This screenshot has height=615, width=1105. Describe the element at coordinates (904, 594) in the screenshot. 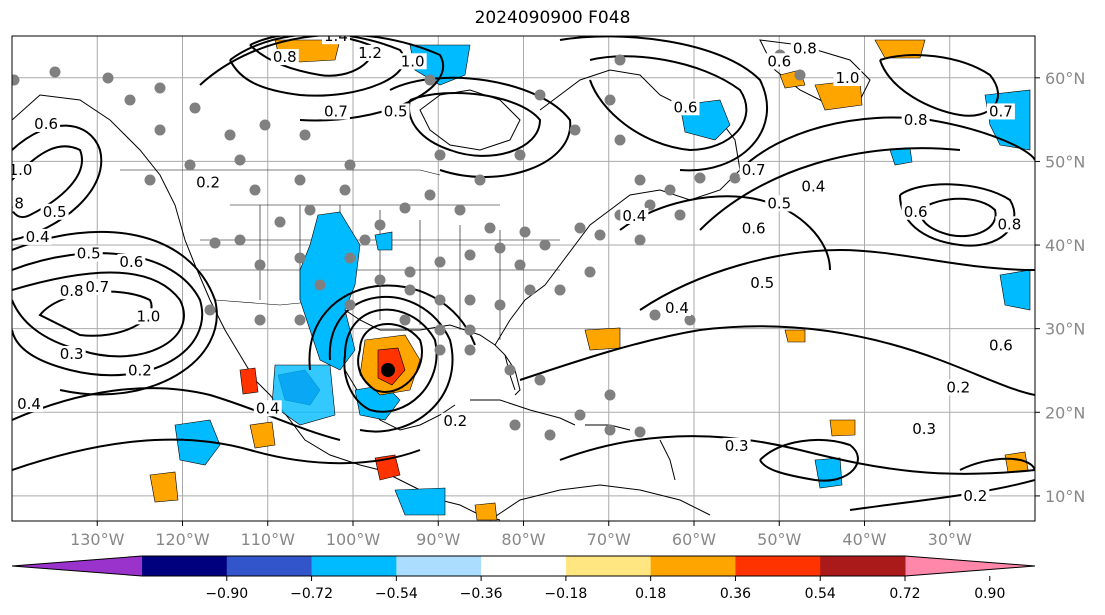

I see `colorbar-tick-label: 0.72` at that location.